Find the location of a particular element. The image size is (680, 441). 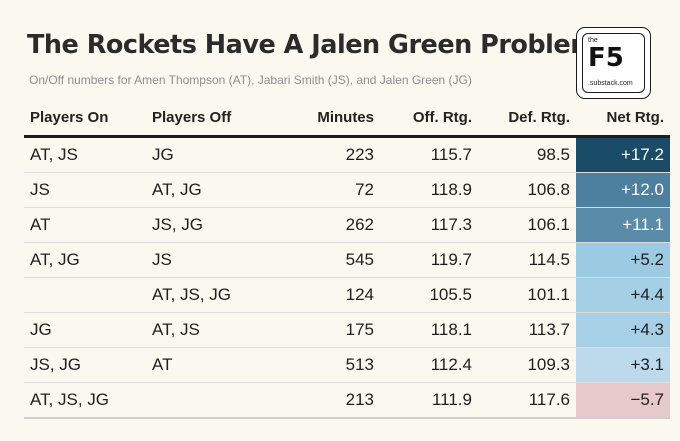

table-row: AT, JS, JG 124 105.5 101.1 +4.4 is located at coordinates (347, 295).